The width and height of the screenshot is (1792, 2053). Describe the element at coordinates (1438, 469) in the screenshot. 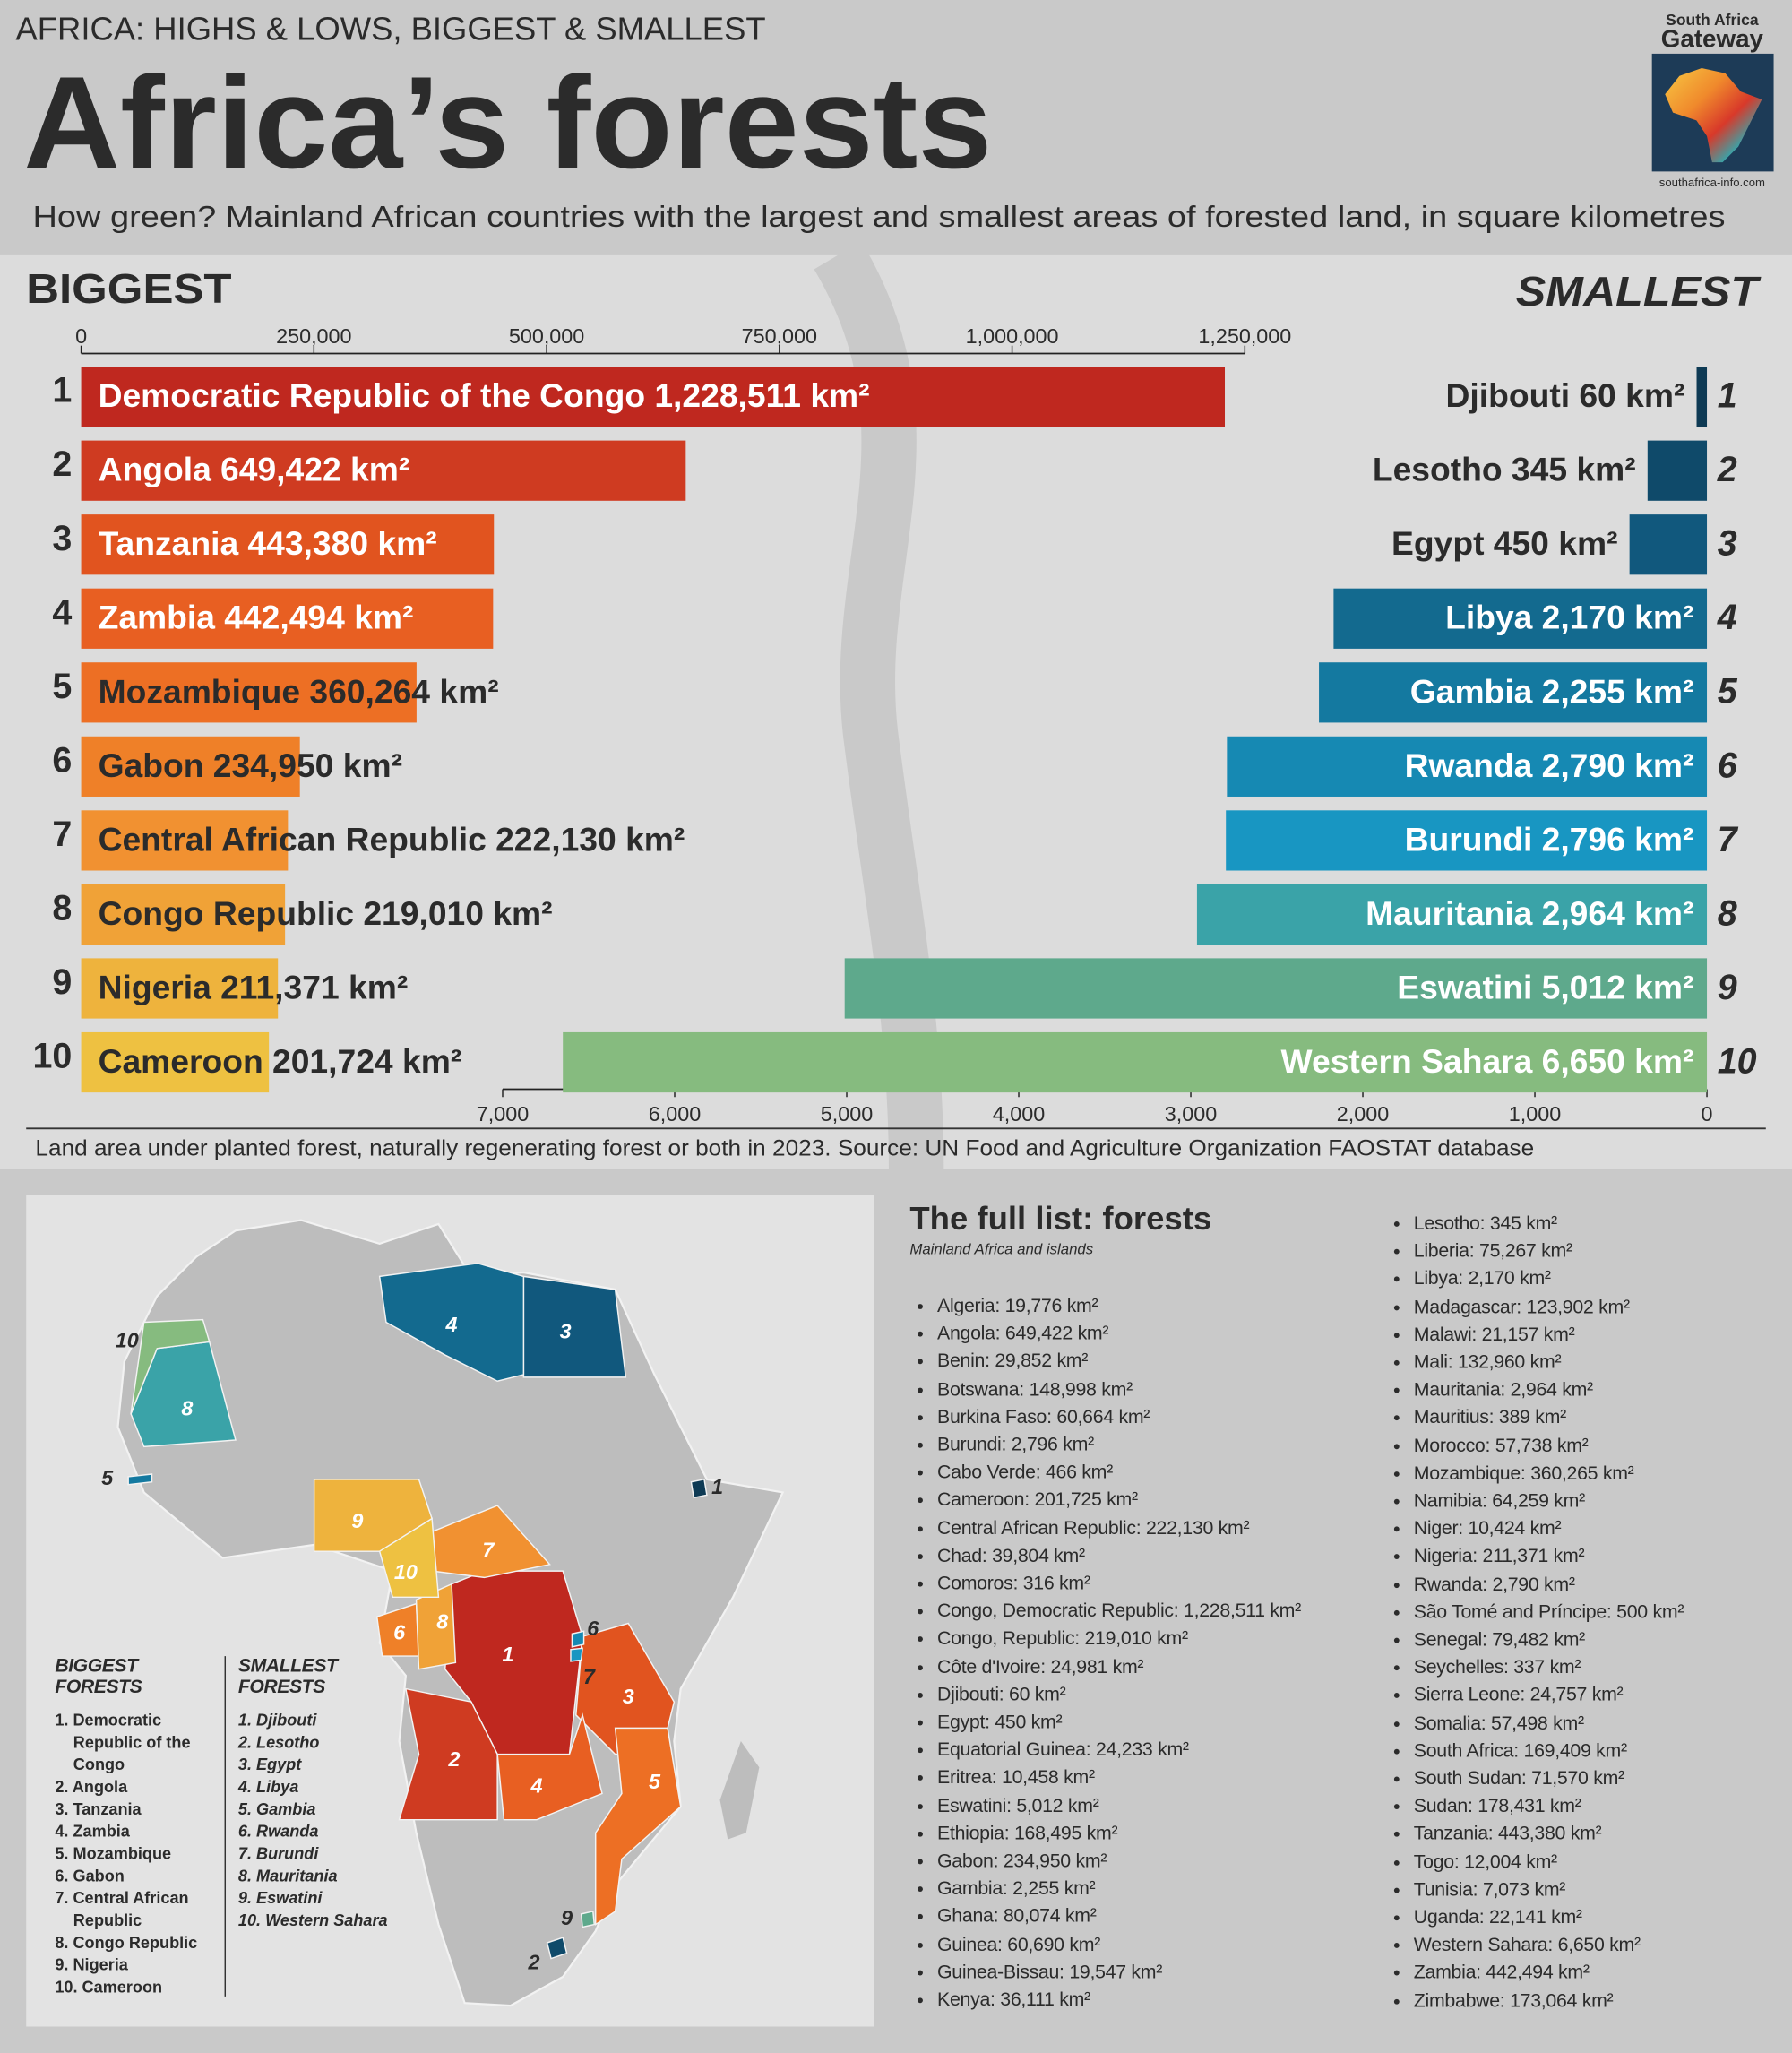

I see `bar-category: Lesotho` at that location.